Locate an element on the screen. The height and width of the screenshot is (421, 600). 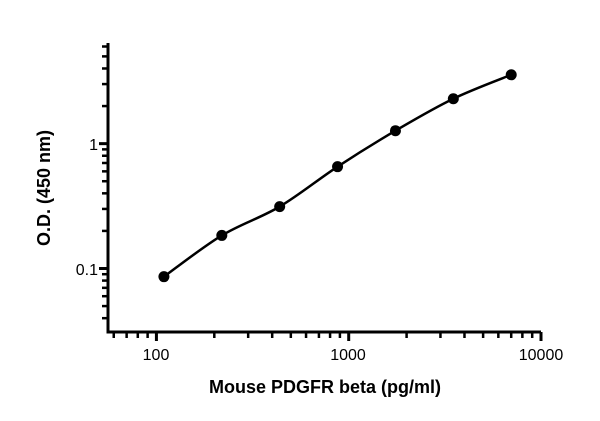
x-tick-label: 1000 is located at coordinates (348, 355).